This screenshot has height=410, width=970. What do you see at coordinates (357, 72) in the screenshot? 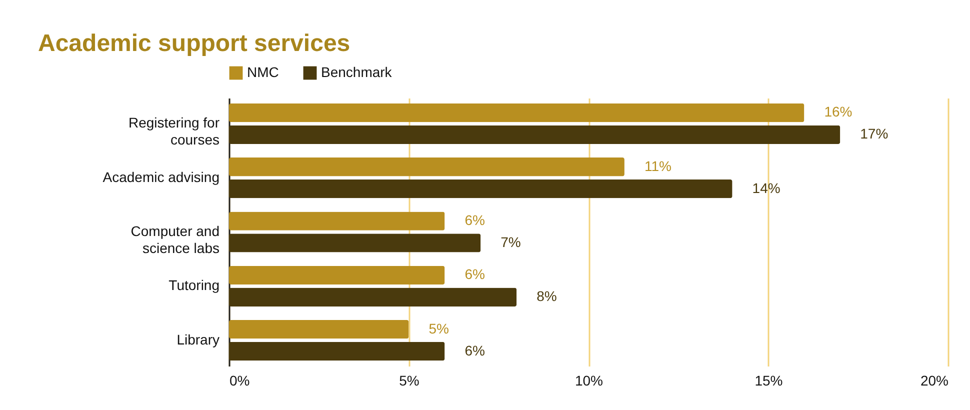
I see `legend-label: Benchmark` at bounding box center [357, 72].